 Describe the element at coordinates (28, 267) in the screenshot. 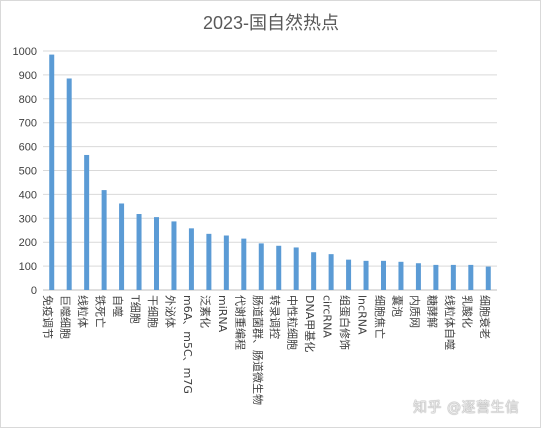

I see `y-tick-label: 100` at that location.